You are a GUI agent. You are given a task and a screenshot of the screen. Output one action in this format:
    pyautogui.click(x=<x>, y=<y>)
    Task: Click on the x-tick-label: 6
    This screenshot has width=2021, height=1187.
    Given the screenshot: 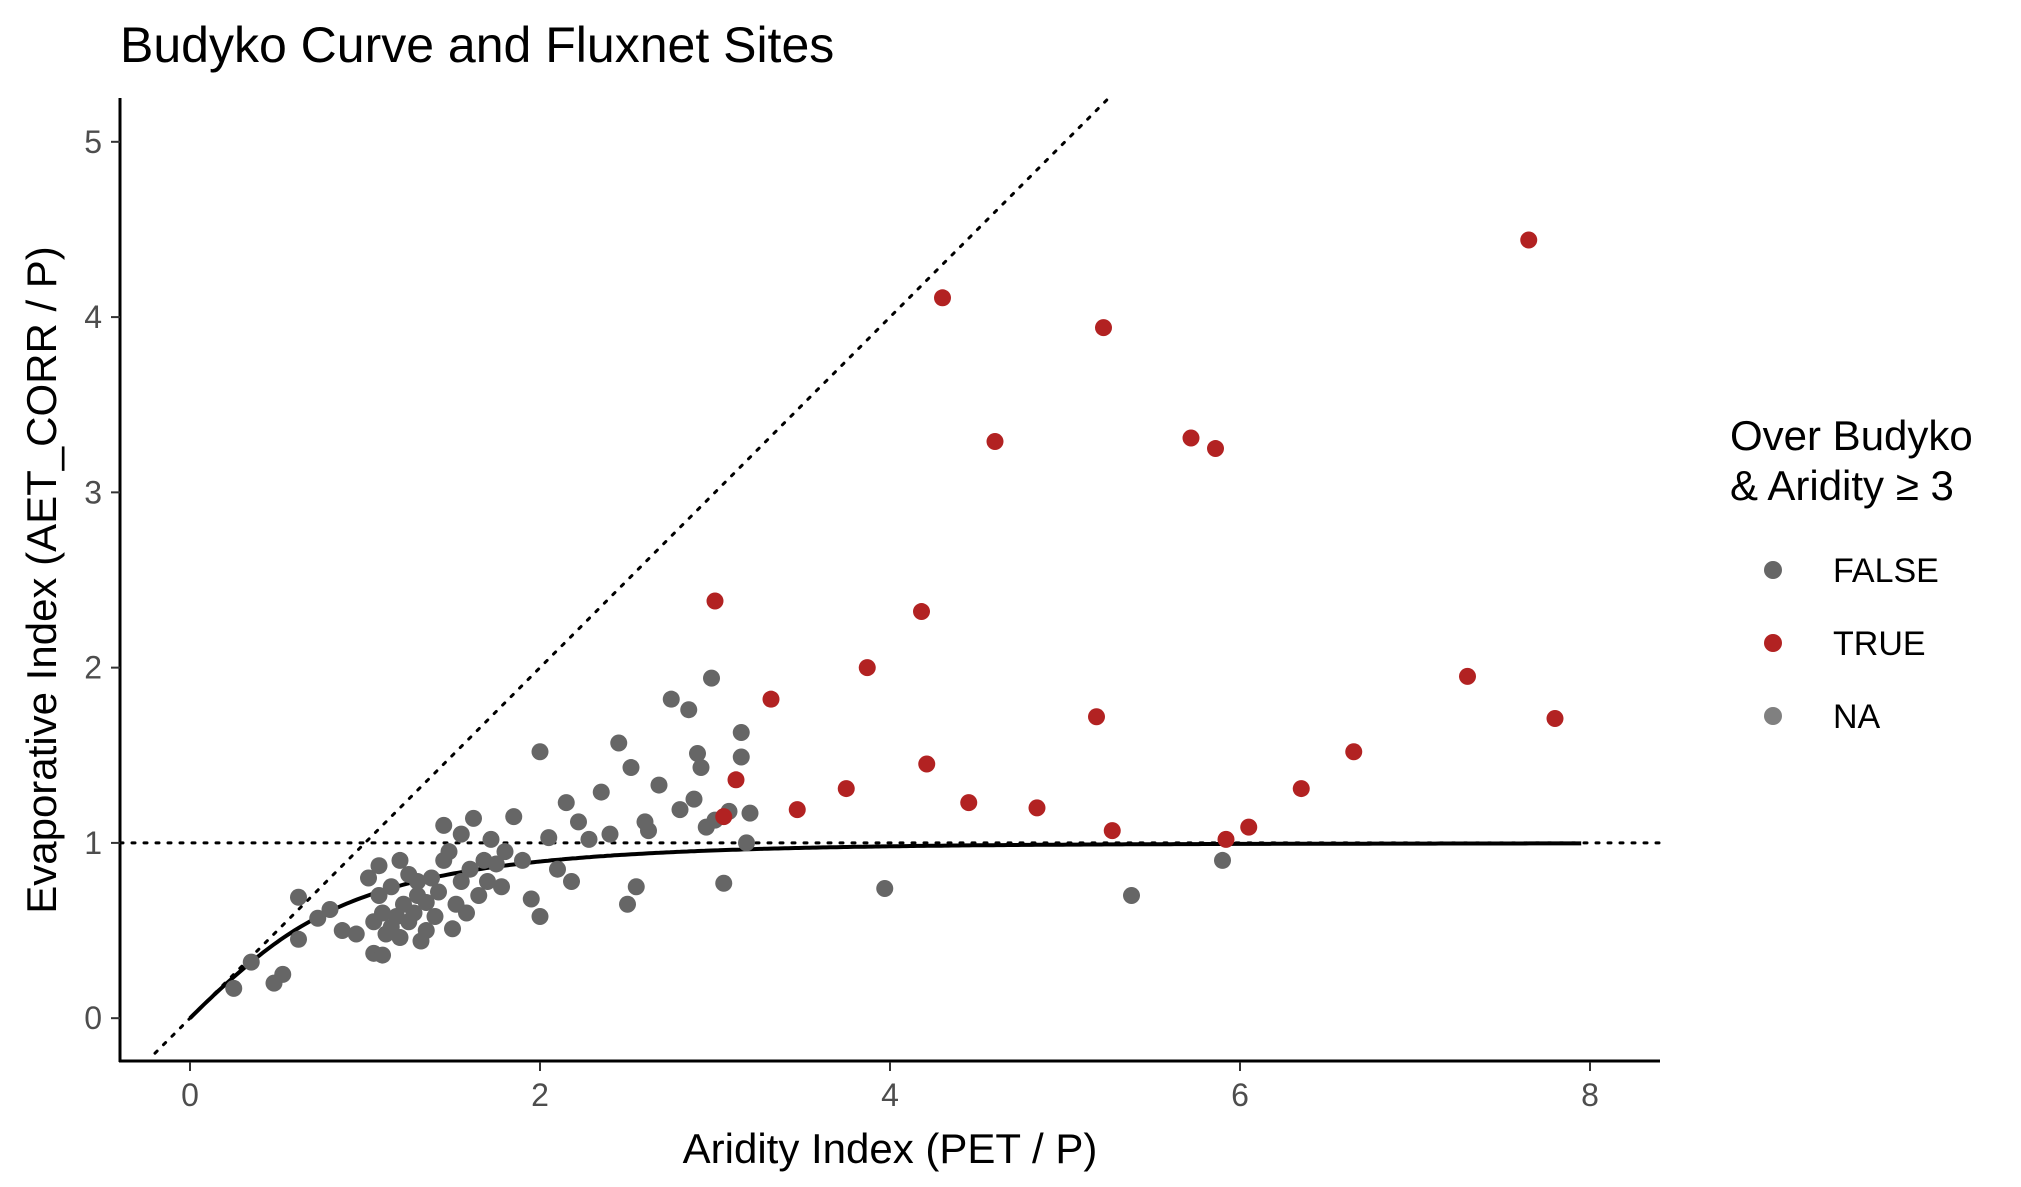 What is the action you would take?
    pyautogui.click(x=1240, y=1095)
    